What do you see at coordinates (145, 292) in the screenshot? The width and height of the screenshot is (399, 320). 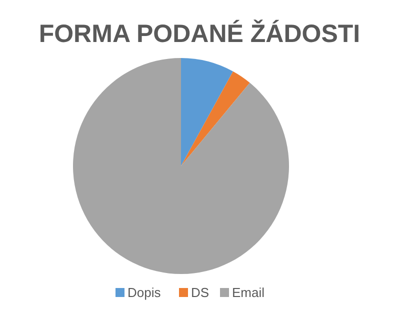 I see `legend-label: Dopis` at bounding box center [145, 292].